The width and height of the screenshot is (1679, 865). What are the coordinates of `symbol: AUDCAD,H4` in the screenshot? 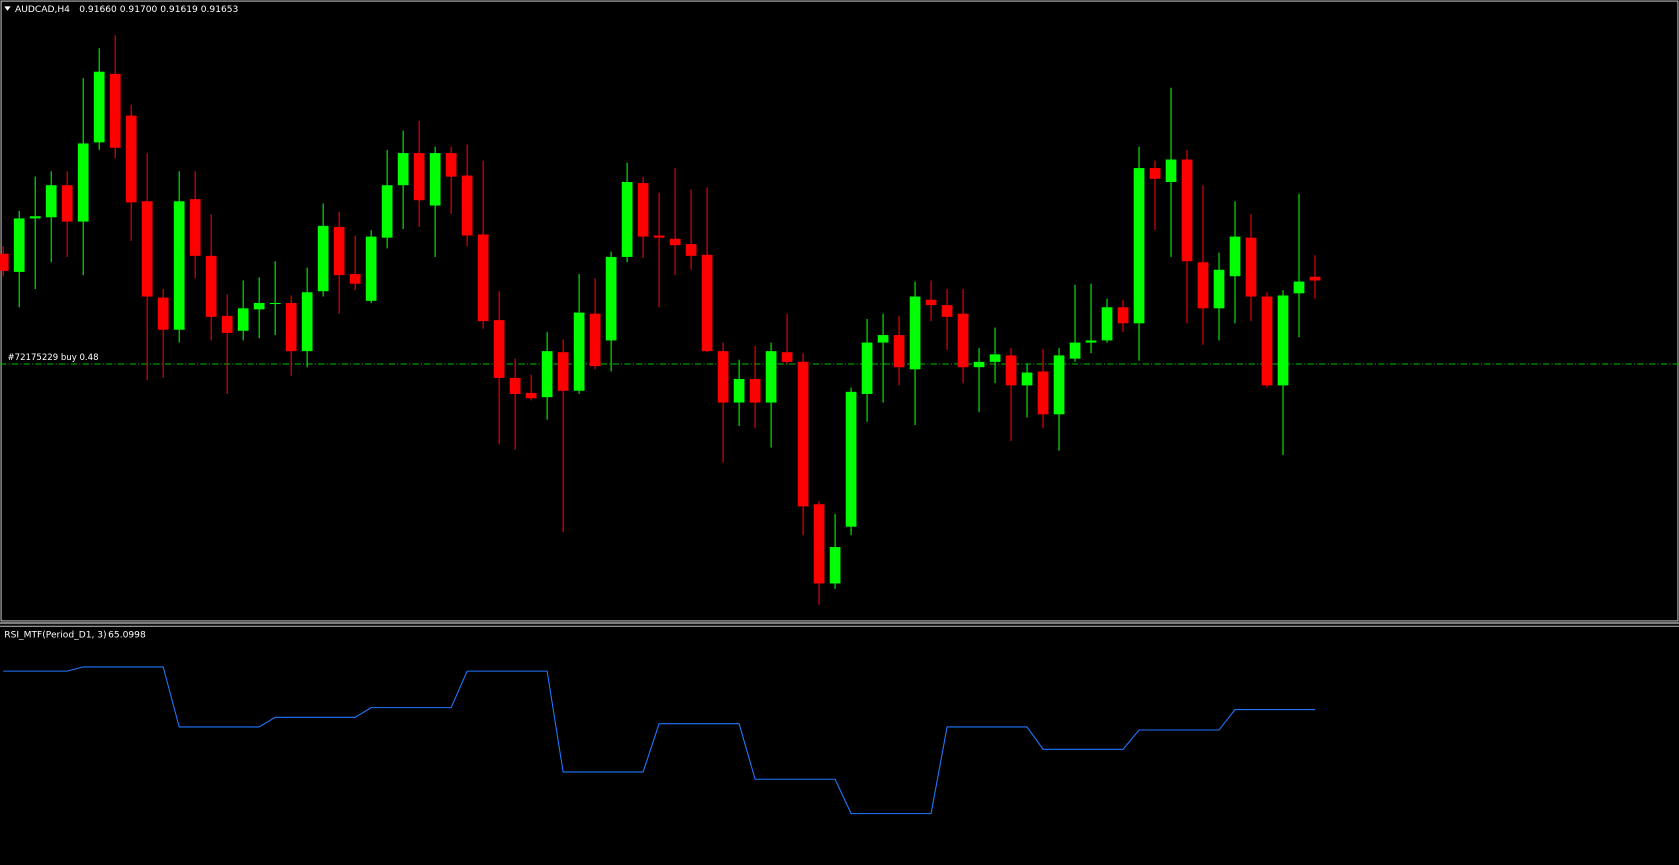 It's located at (42, 10).